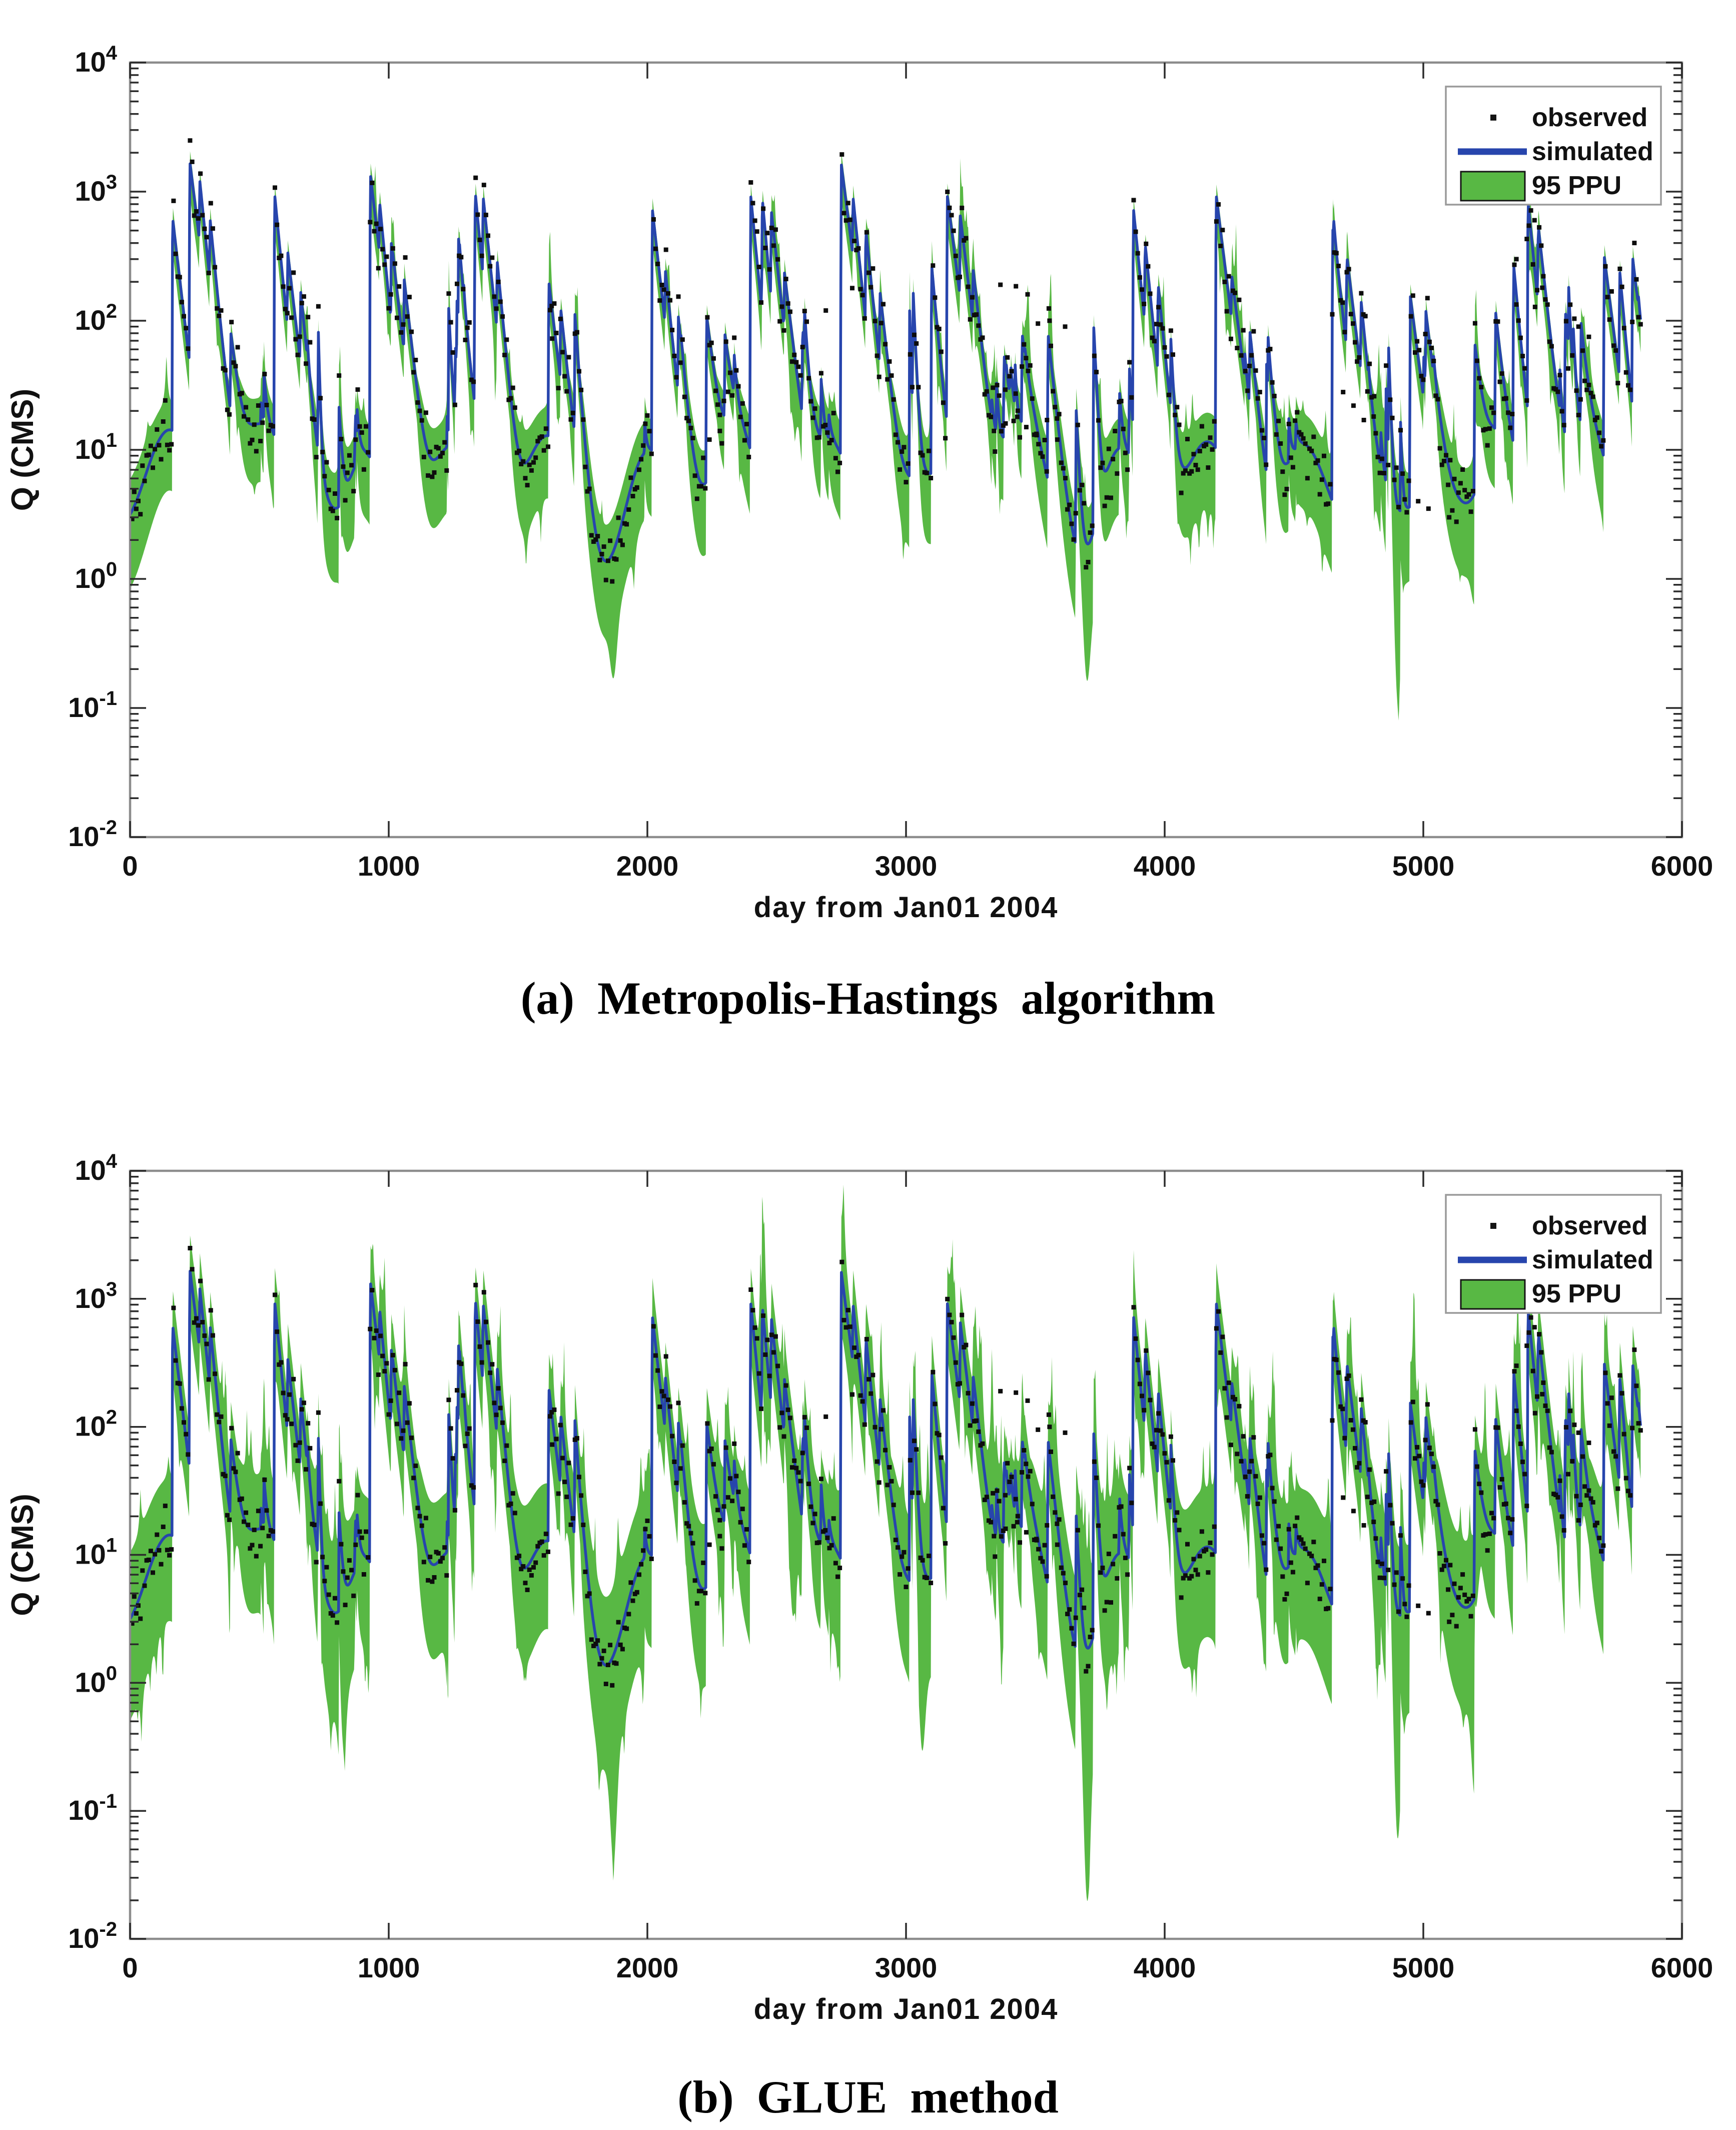  Describe the element at coordinates (96, 1296) in the screenshot. I see `y-axis-tick-label: 10³` at that location.